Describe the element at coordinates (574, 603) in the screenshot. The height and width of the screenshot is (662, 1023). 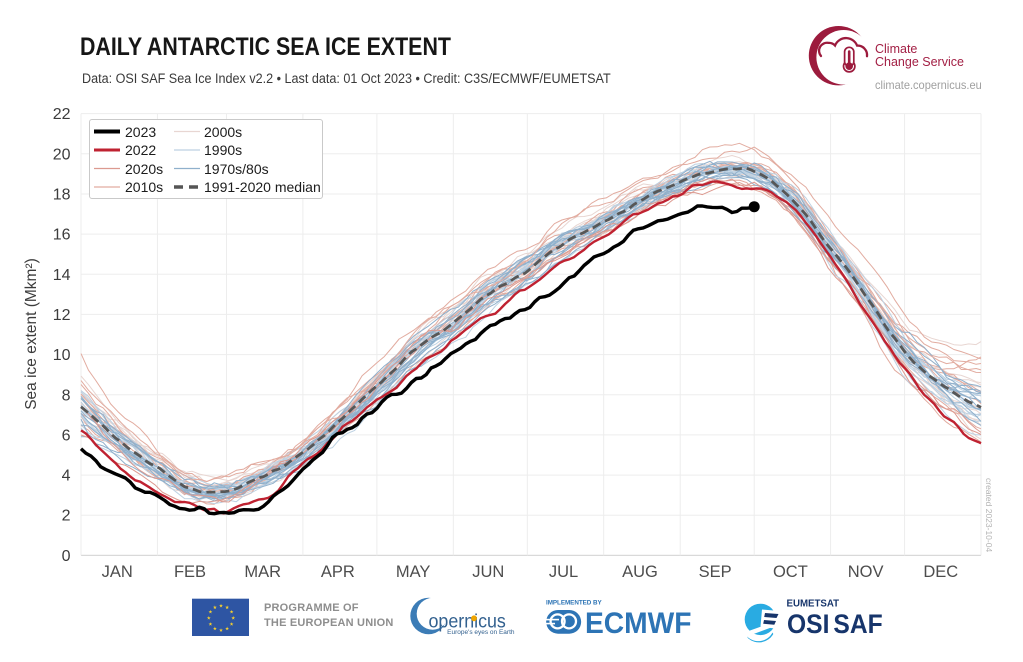
I see `svg-text: IMPLEMENTED BY` at that location.